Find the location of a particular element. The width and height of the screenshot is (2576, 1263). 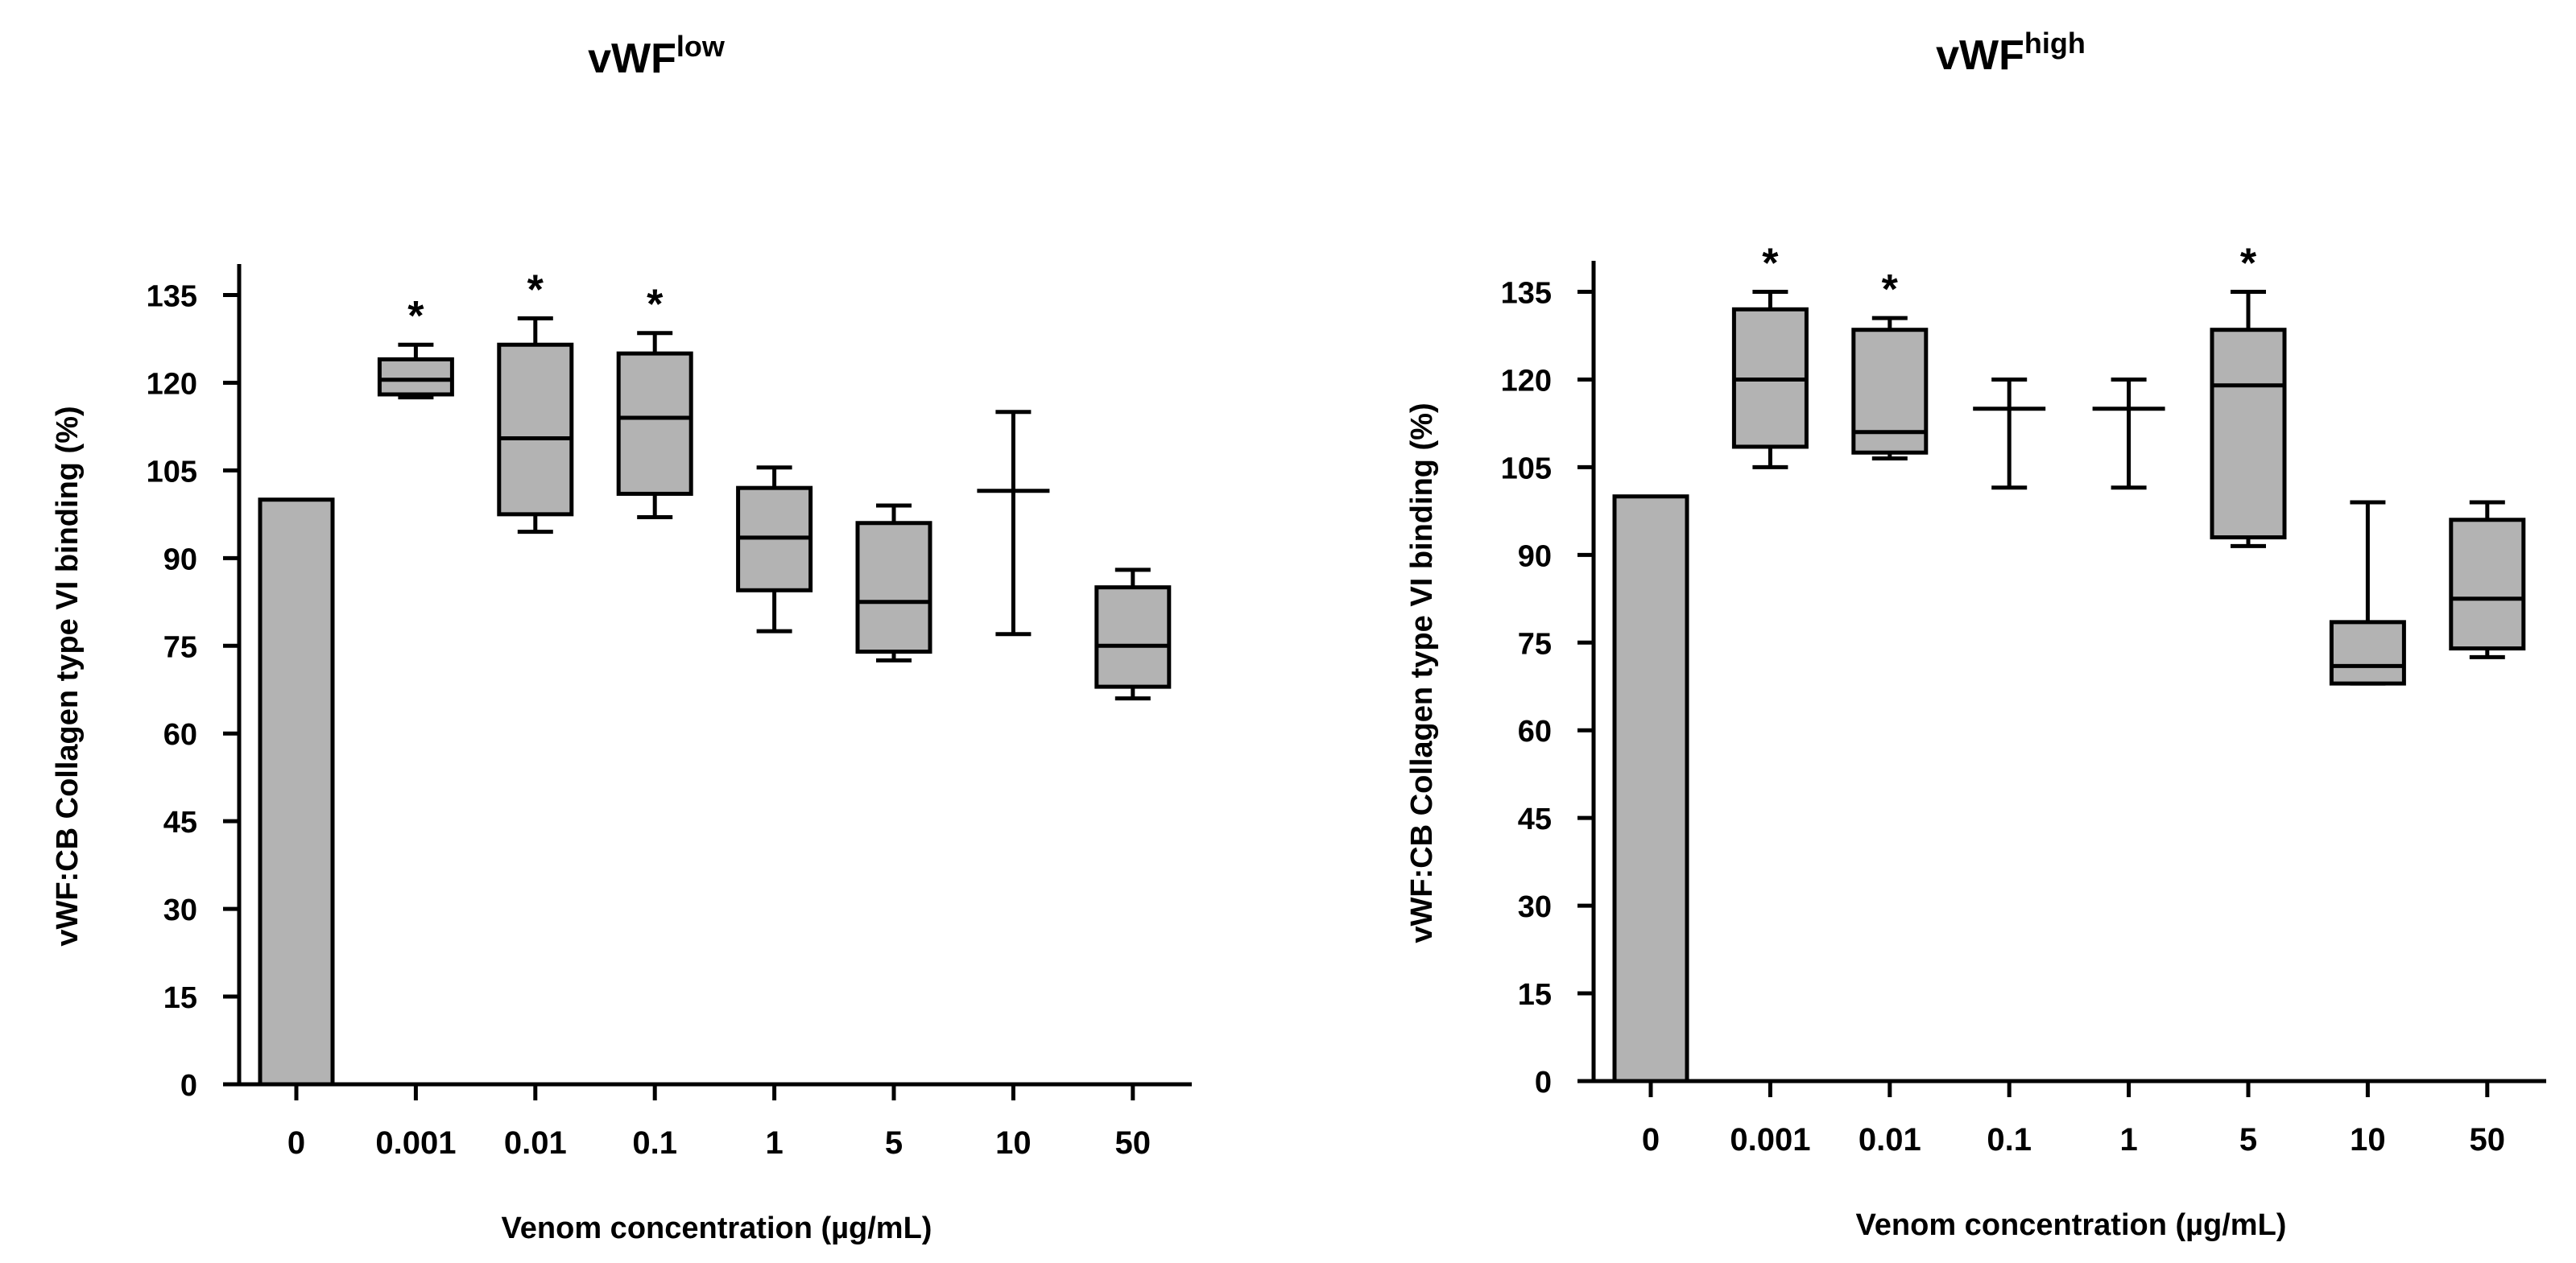

chart-title: vWFlow is located at coordinates (657, 56).